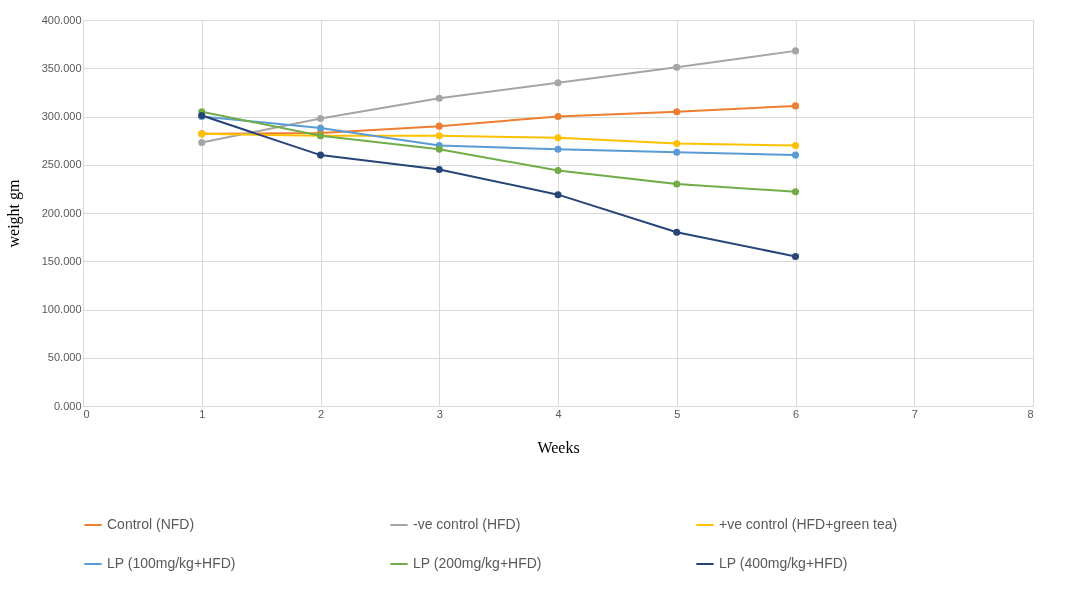 This screenshot has width=1078, height=613. I want to click on legend-label: LP (200mg/kg+HFD), so click(477, 563).